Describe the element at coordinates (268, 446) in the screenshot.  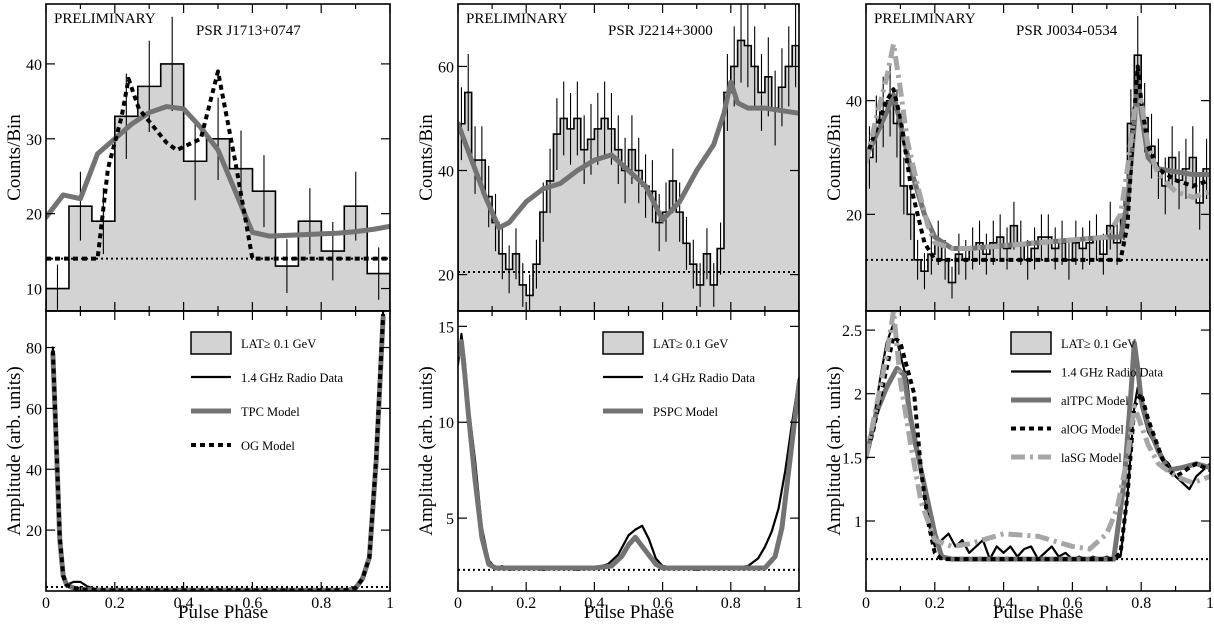
I see `legend-label: OG Model` at that location.